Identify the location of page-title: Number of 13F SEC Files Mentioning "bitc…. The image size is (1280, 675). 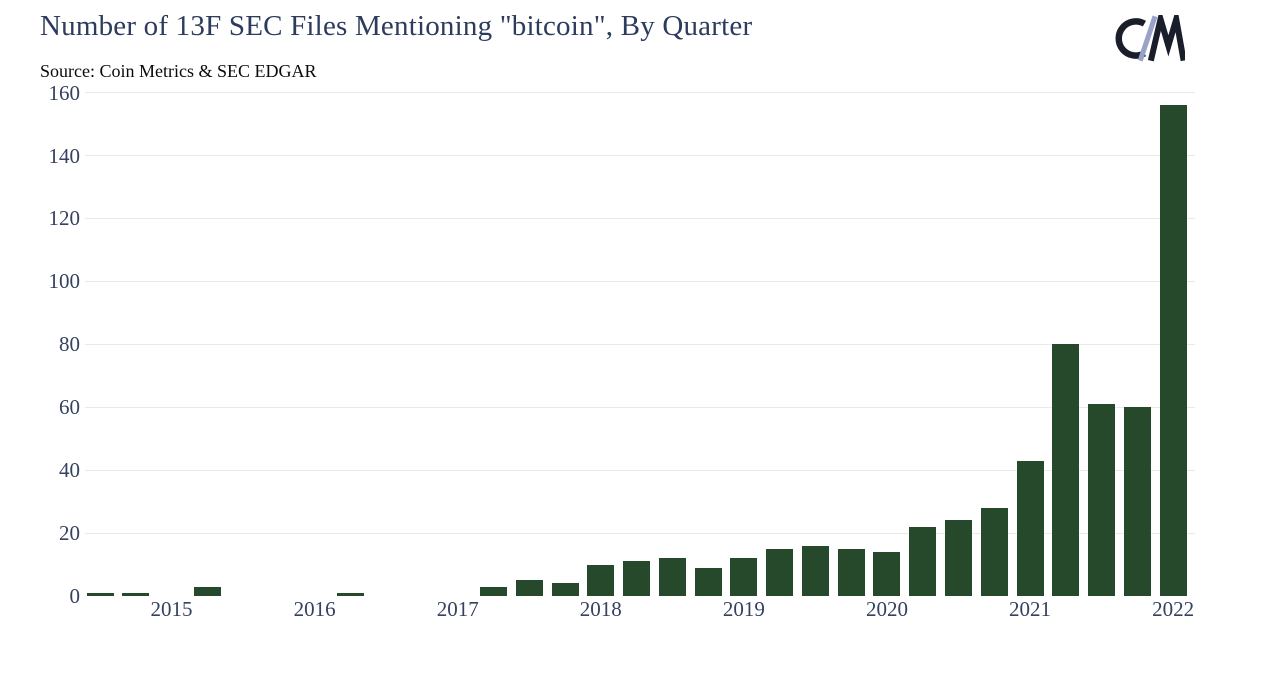
(396, 26).